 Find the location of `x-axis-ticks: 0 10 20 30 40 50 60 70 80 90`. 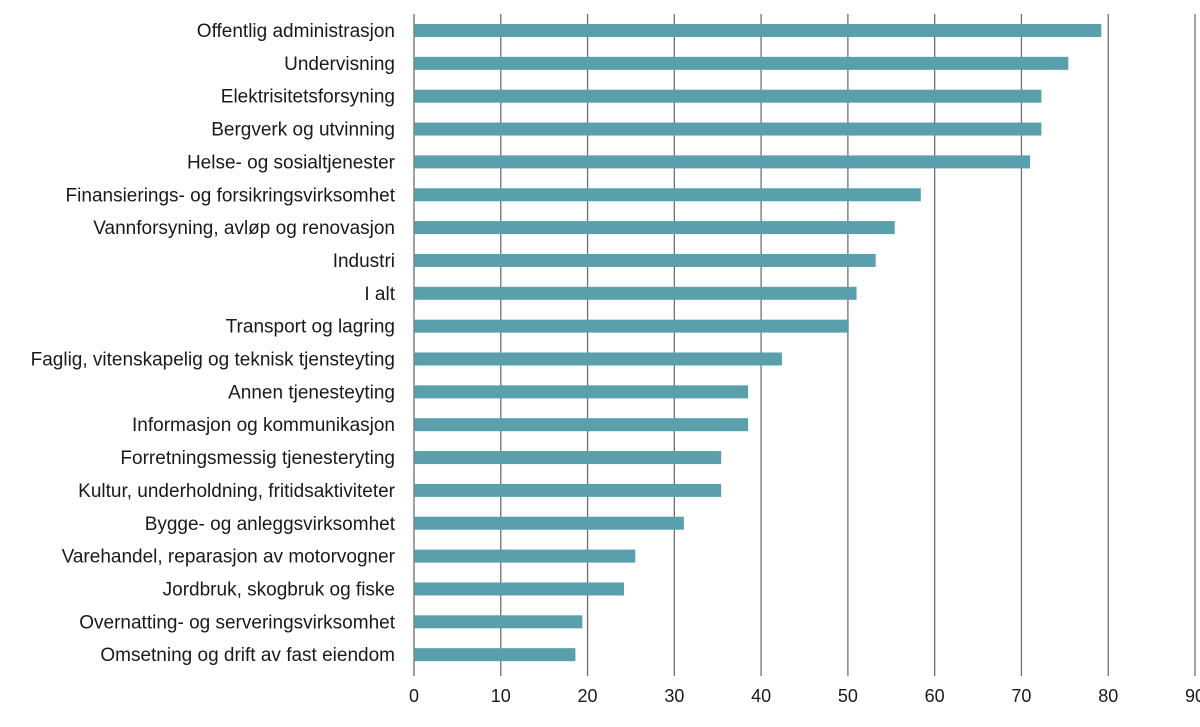

x-axis-ticks: 0 10 20 30 40 50 60 70 80 90 is located at coordinates (804, 696).